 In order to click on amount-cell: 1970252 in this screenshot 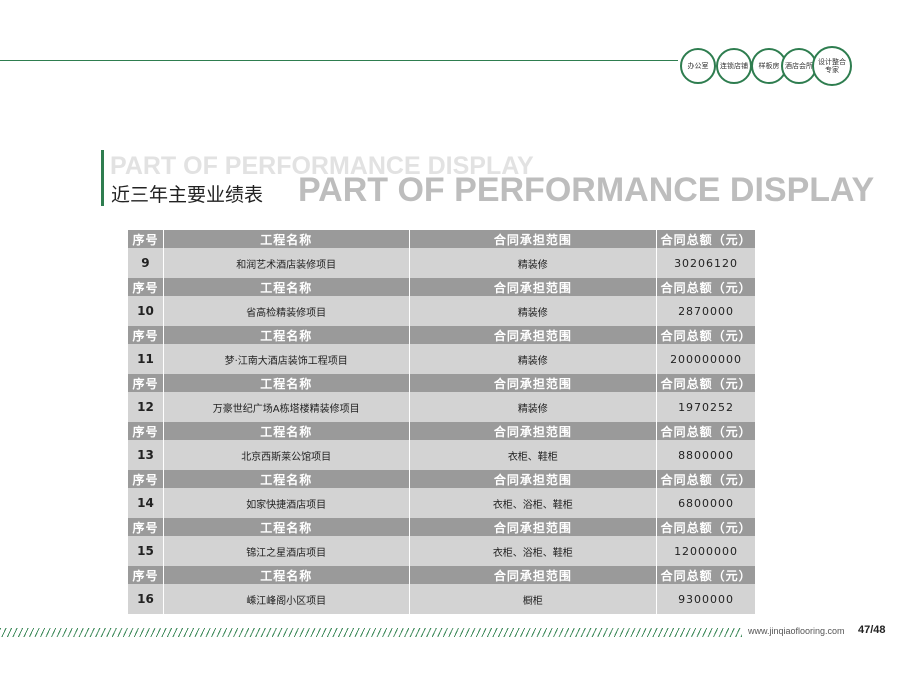, I will do `click(705, 407)`.